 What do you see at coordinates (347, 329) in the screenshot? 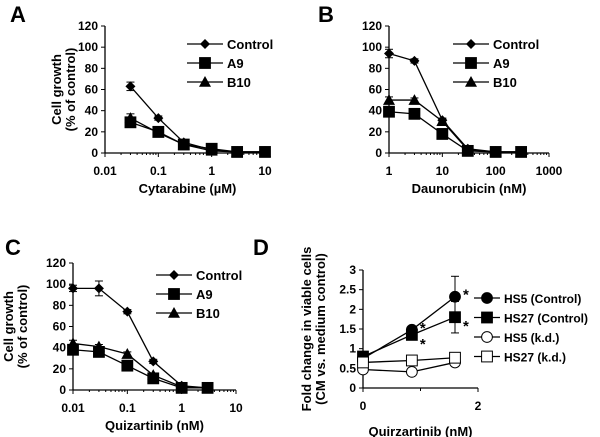
I see `y-tick-label: 1.5` at bounding box center [347, 329].